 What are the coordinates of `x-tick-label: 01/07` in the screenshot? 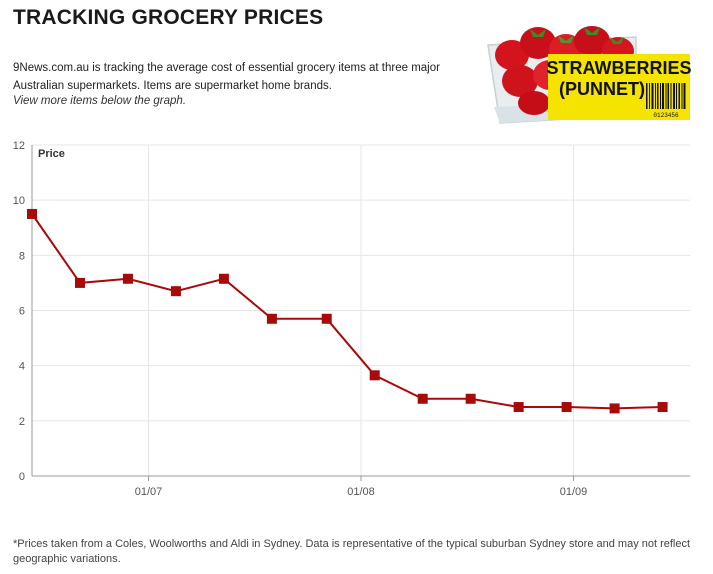 It's located at (149, 492).